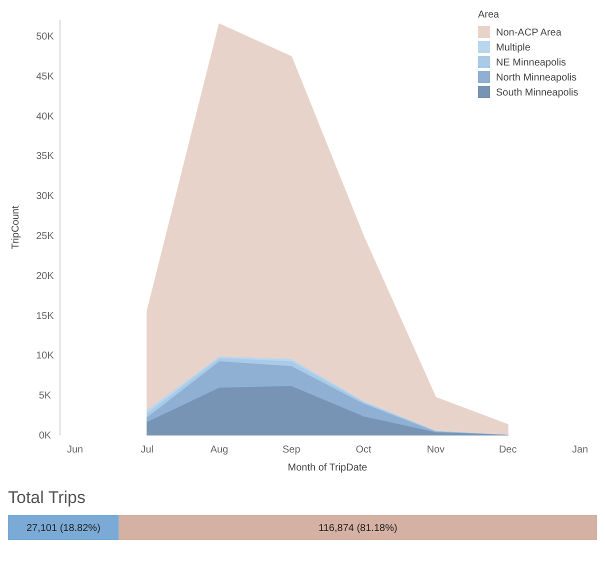 This screenshot has width=605, height=561. What do you see at coordinates (45, 436) in the screenshot?
I see `y-tick-label: 0K` at bounding box center [45, 436].